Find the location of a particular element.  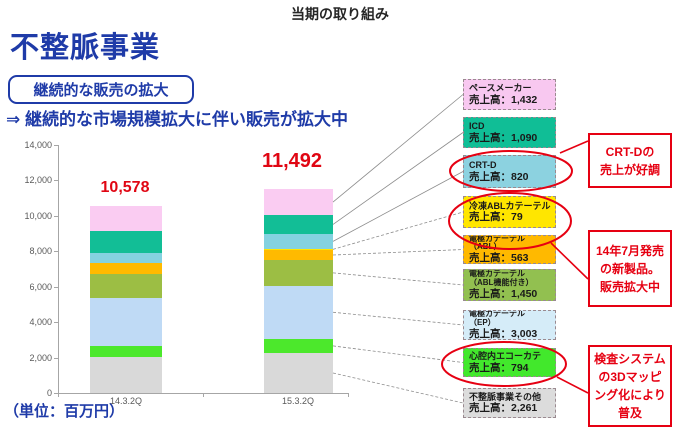

callout-line: の3Dマッピ is located at coordinates (630, 377).